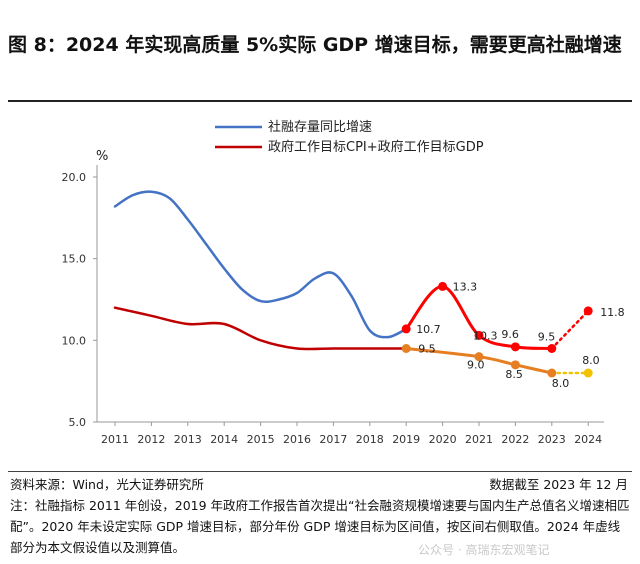  Describe the element at coordinates (320, 471) in the screenshot. I see `footer-divider` at that location.